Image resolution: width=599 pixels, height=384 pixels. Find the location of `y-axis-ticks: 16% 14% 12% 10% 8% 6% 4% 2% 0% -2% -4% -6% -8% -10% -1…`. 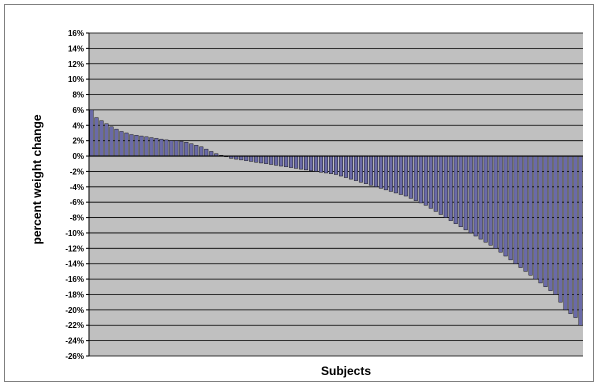

y-axis-ticks: 16% 14% 12% 10% 8% 6% 4% 2% 0% -2% -4% -6% -8% -10% -1… is located at coordinates (77, 195).